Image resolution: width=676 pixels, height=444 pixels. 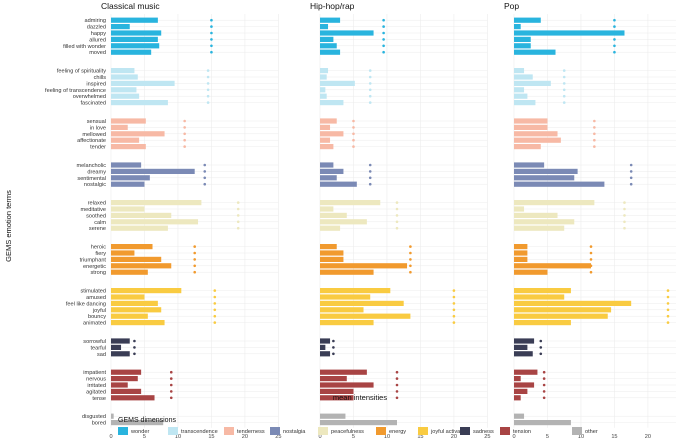 I want to click on term-label: joyful, so click(x=99, y=311).